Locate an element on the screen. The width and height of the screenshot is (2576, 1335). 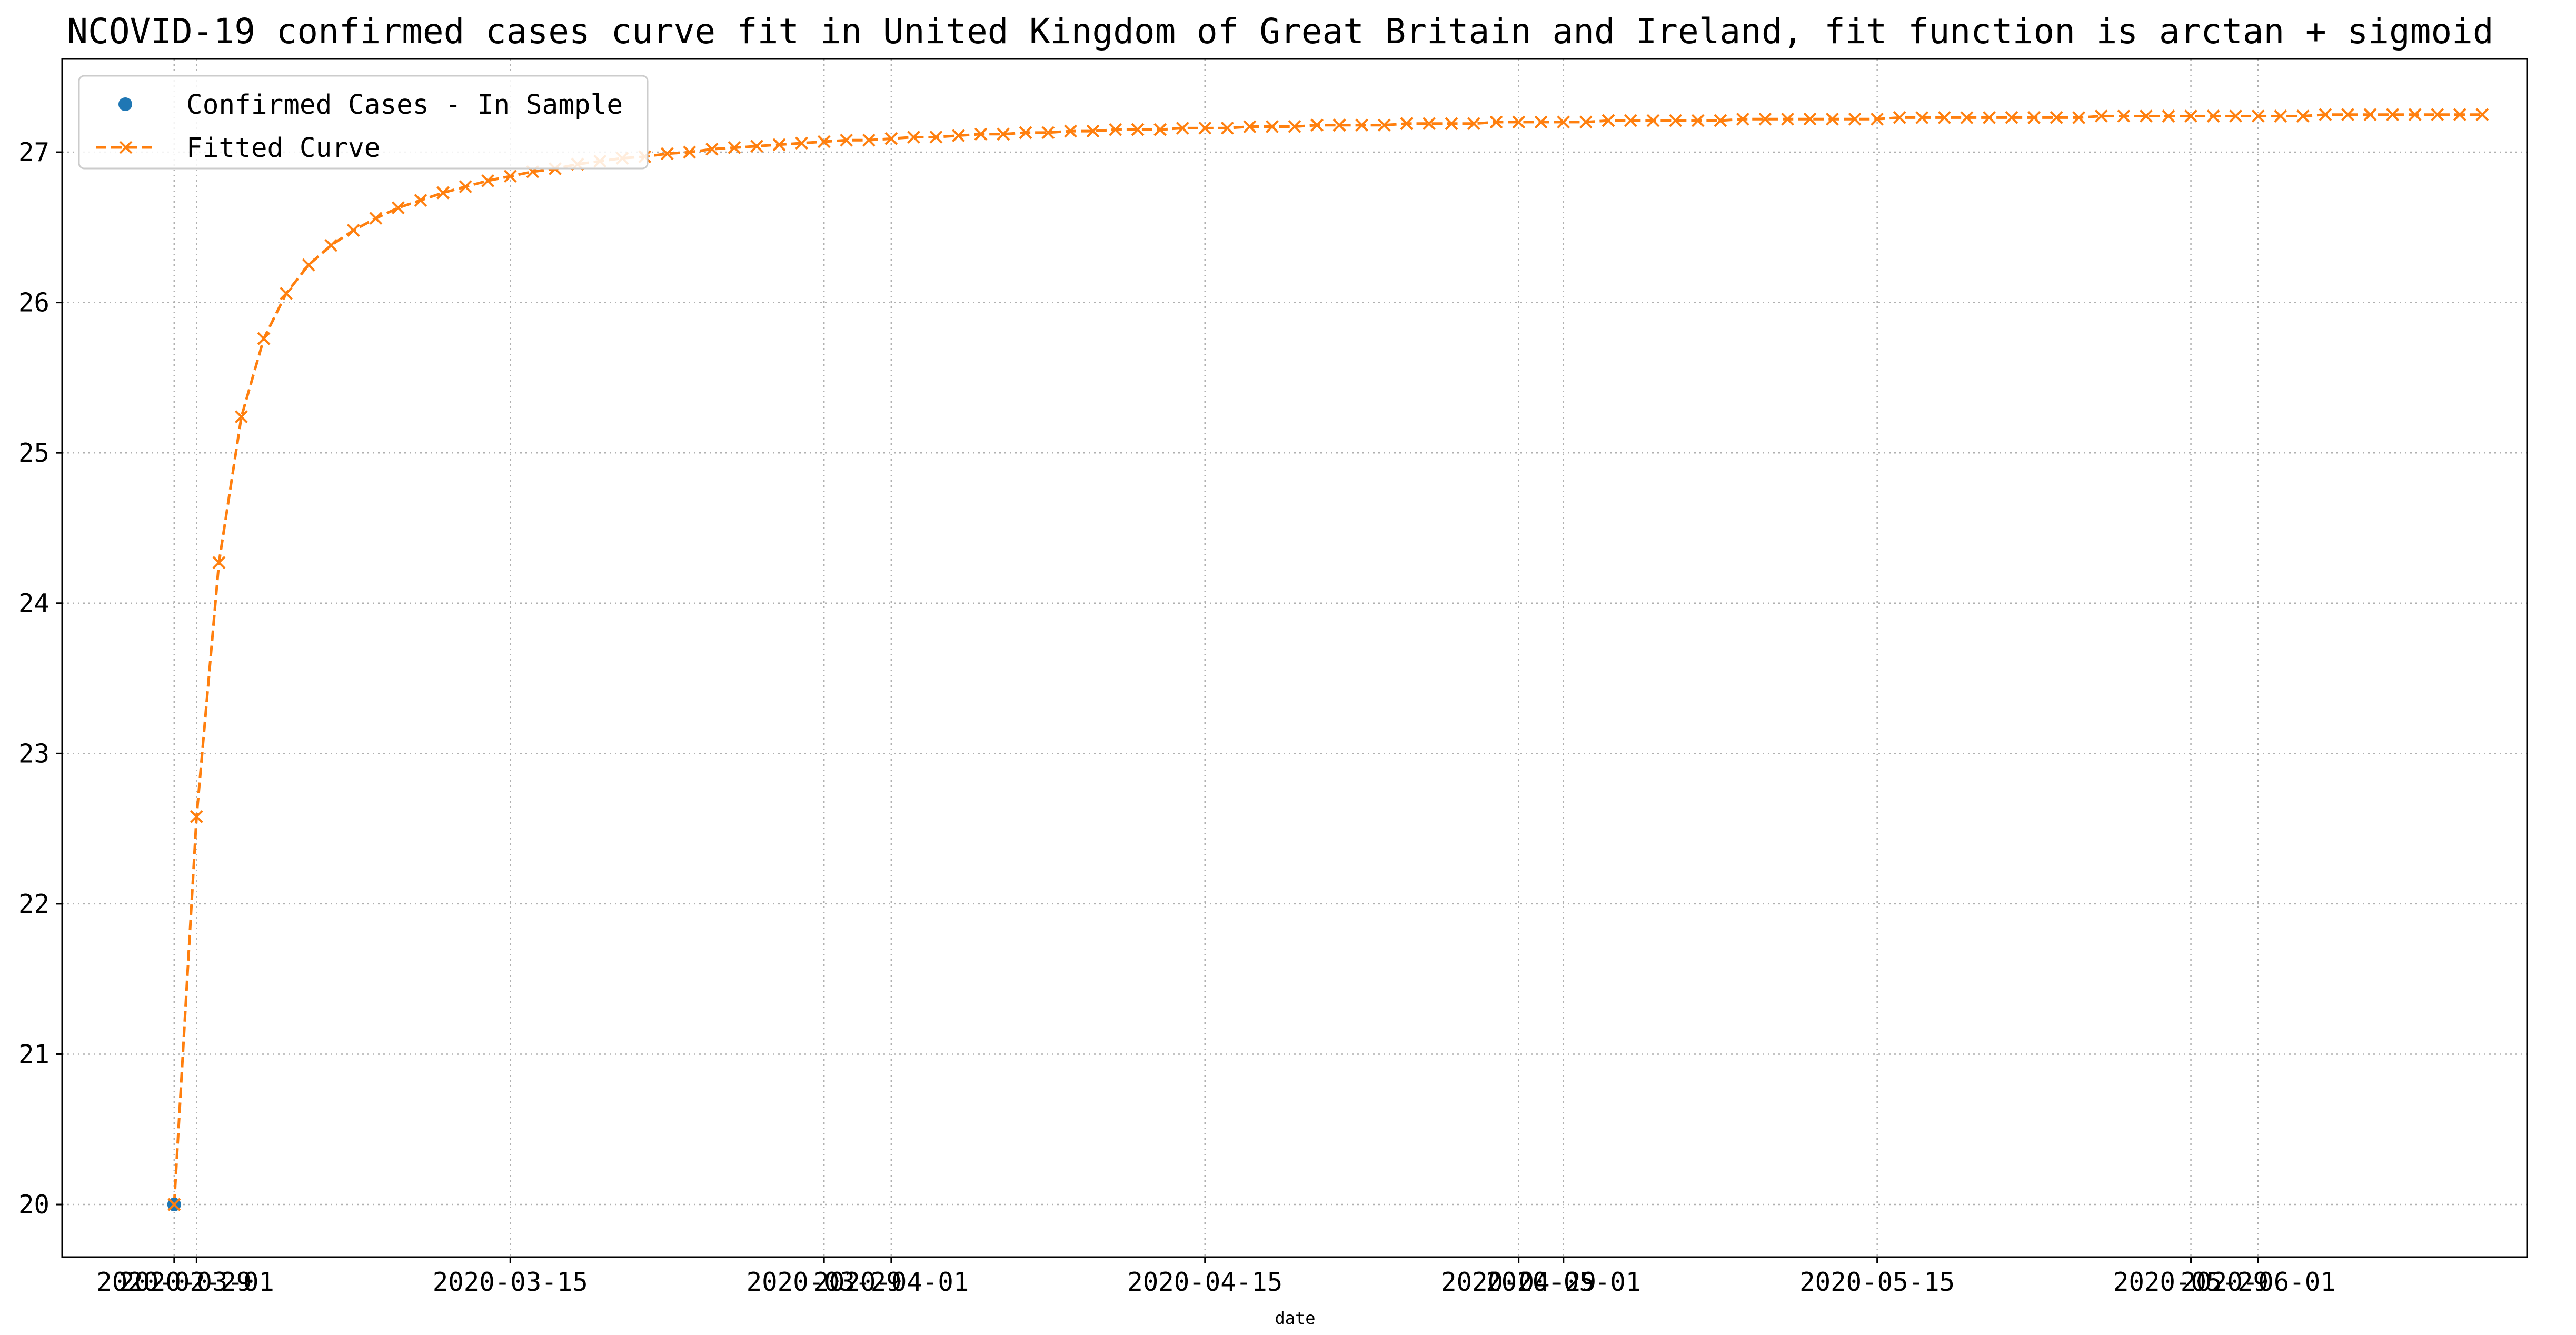
x-tick-label: 2020-04-01 is located at coordinates (891, 1282).